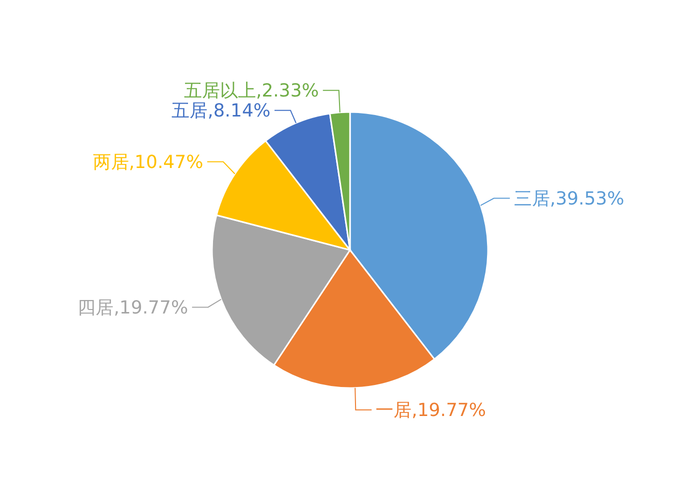 The width and height of the screenshot is (700, 500). What do you see at coordinates (569, 199) in the screenshot?
I see `slice-label: 三居,39.53%` at bounding box center [569, 199].